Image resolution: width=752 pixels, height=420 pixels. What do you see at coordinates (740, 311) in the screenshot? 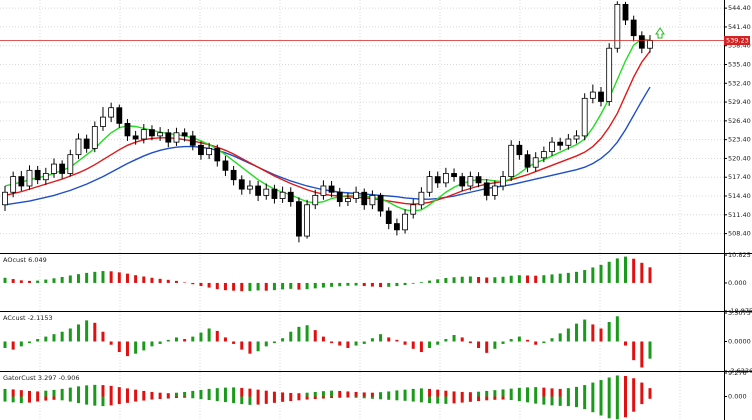
I see `y-tick-label: -10.875` at bounding box center [740, 311].